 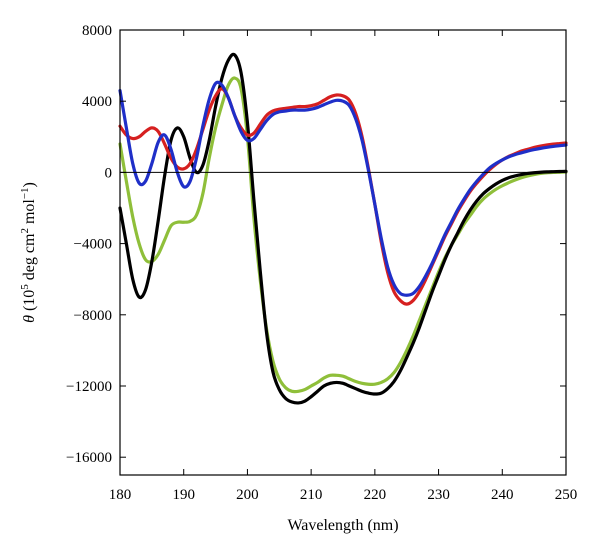 What do you see at coordinates (343, 495) in the screenshot?
I see `x-tick-labels: 180 190 200 210 220 230 240 250` at bounding box center [343, 495].